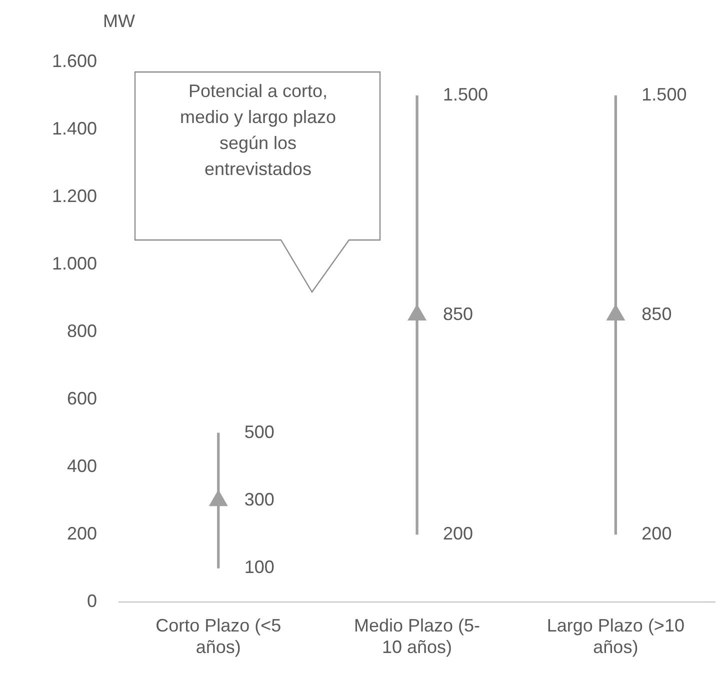  What do you see at coordinates (75, 263) in the screenshot?
I see `y-tick-label: 1.000` at bounding box center [75, 263].